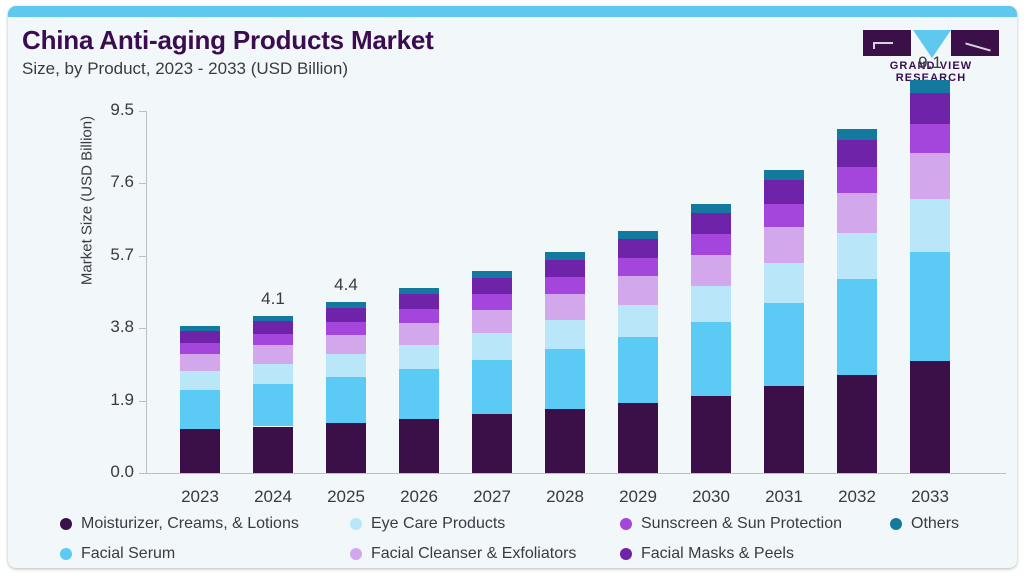  I want to click on y-axis-tick-label: 5.7, so click(122, 254).